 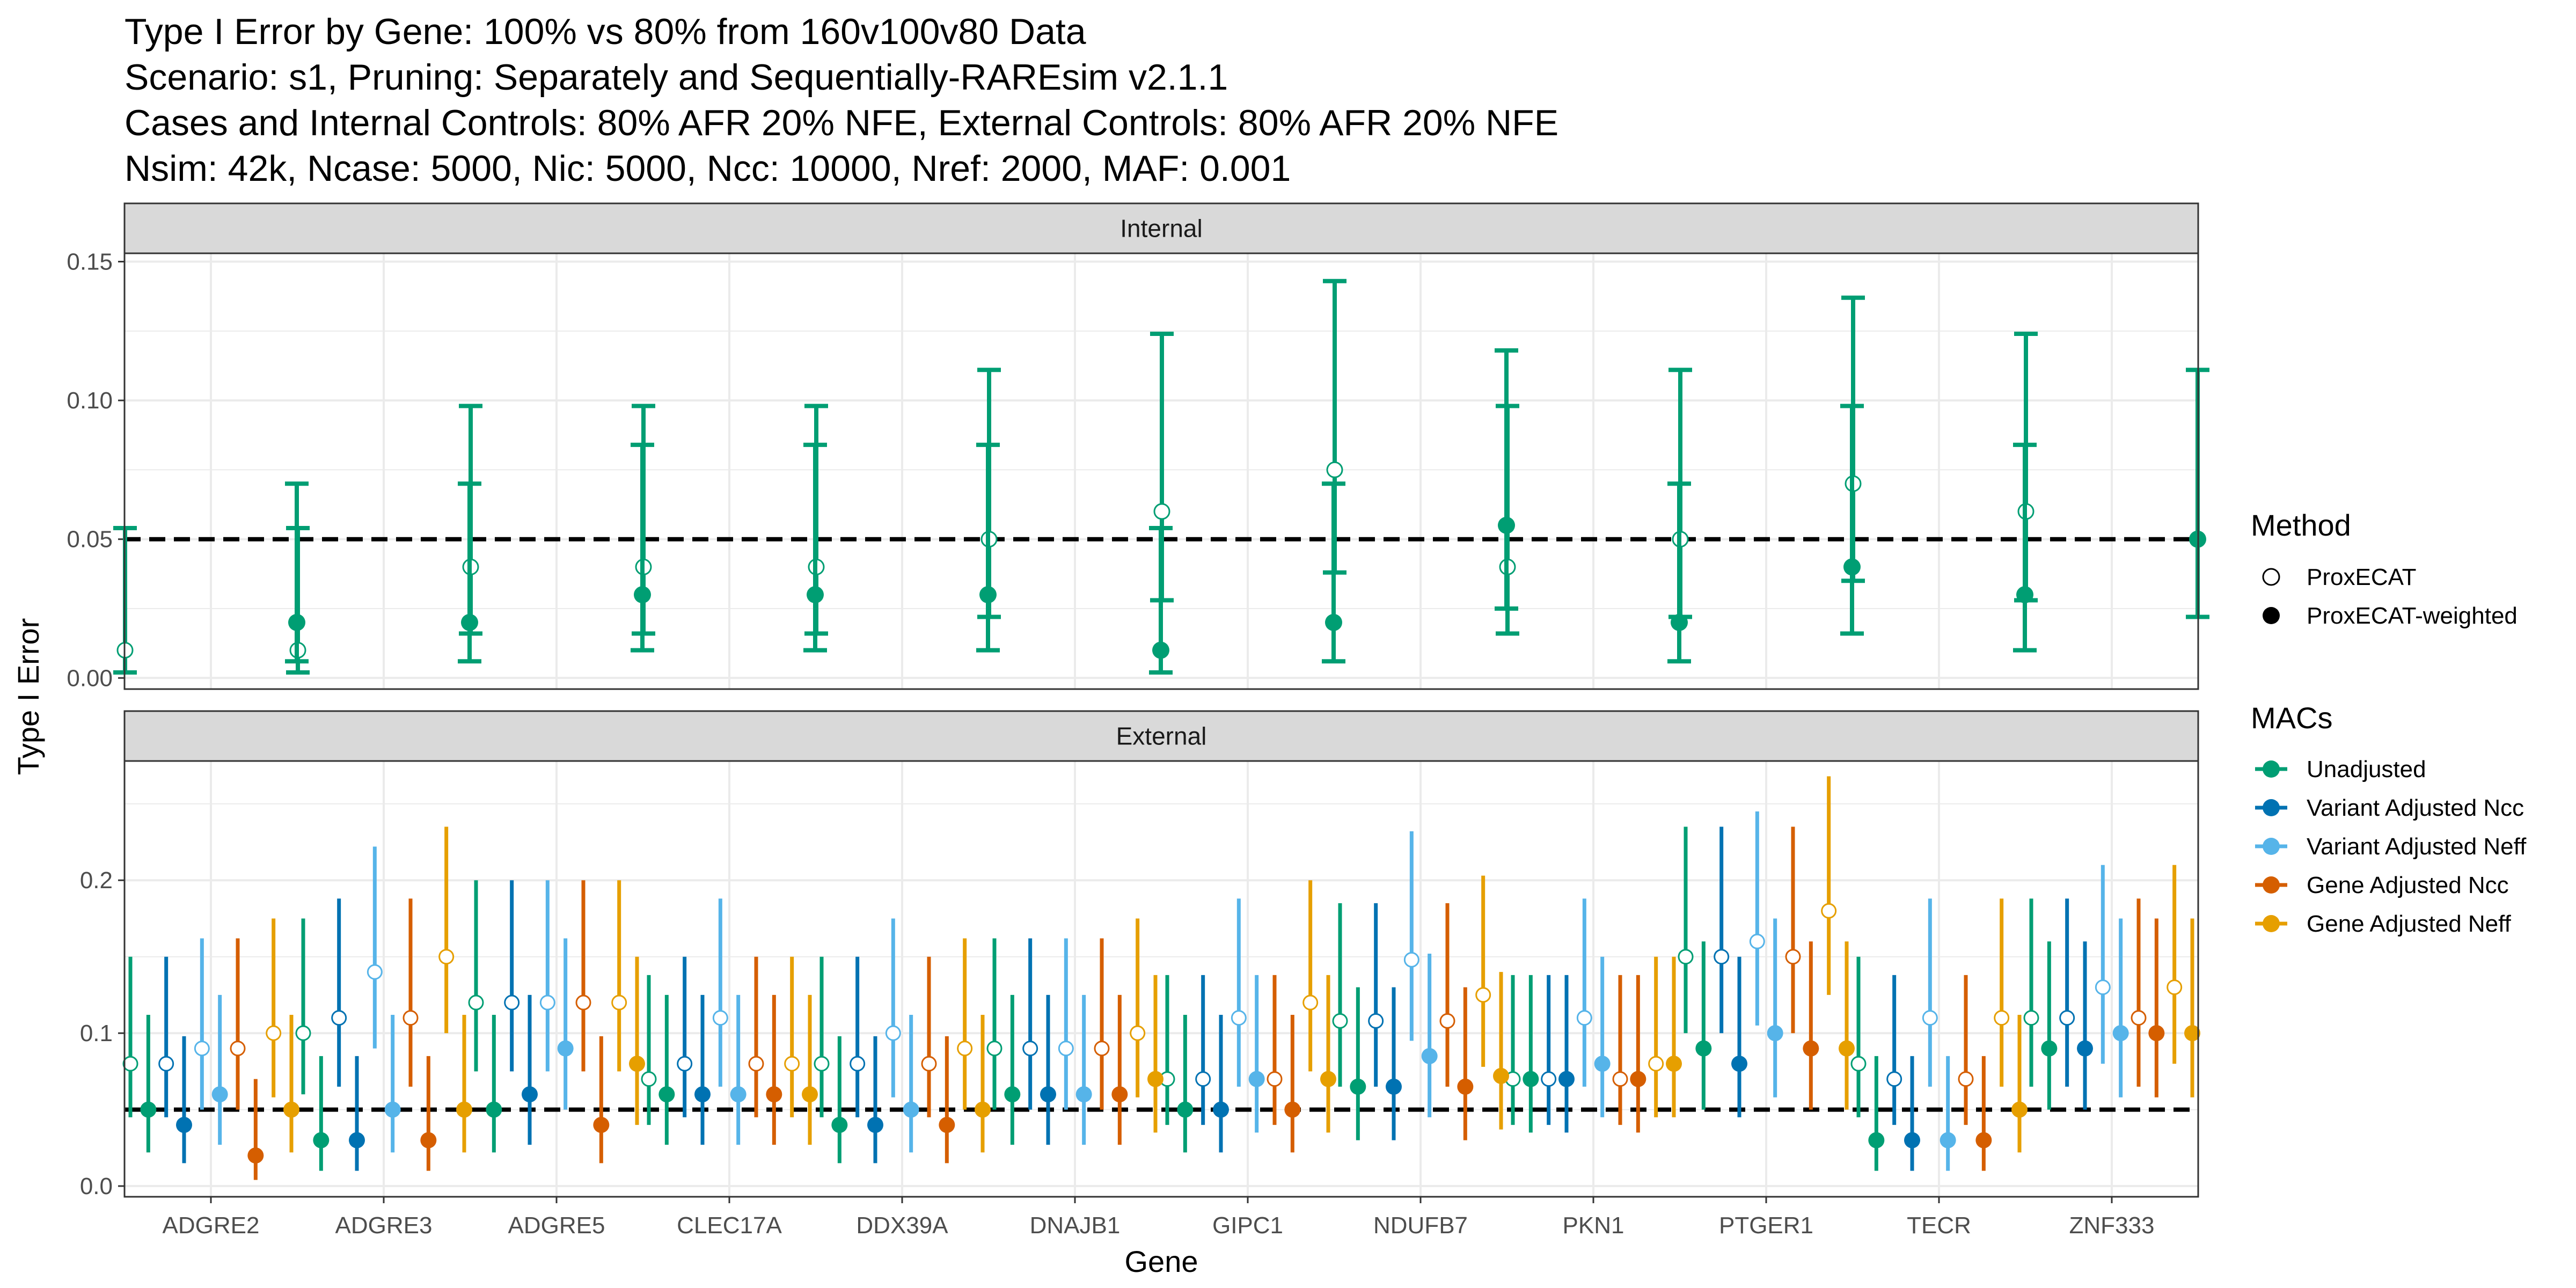 I want to click on legend-method-label: ProxECAT, so click(x=2362, y=577).